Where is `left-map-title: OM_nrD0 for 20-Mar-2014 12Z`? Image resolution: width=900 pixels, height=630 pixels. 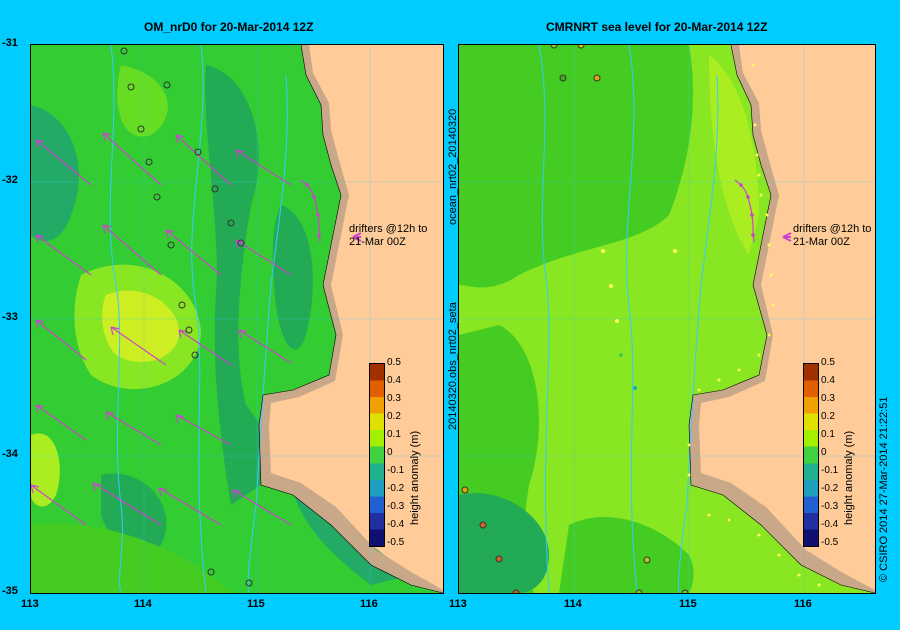
left-map-title: OM_nrD0 for 20-Mar-2014 12Z is located at coordinates (229, 27).